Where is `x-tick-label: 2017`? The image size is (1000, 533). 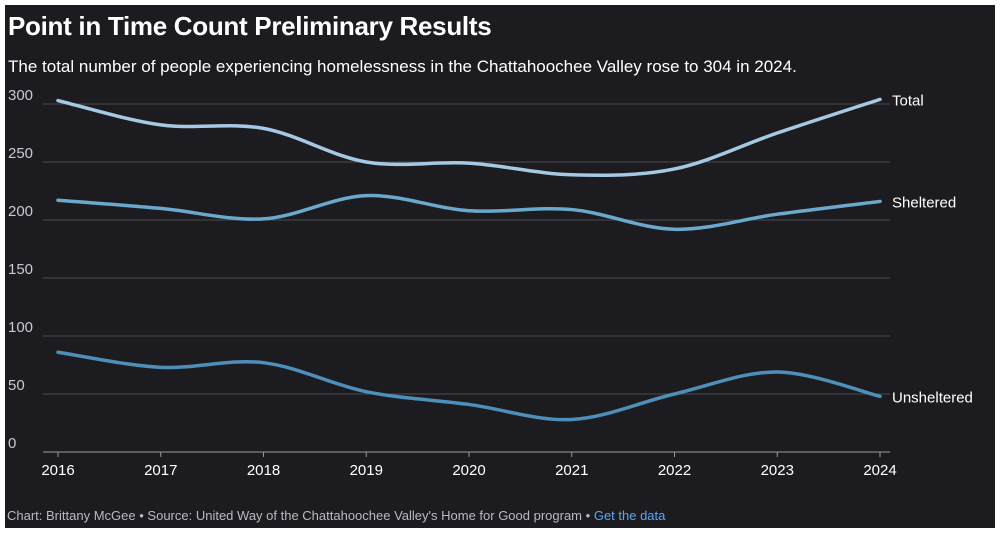 x-tick-label: 2017 is located at coordinates (160, 470).